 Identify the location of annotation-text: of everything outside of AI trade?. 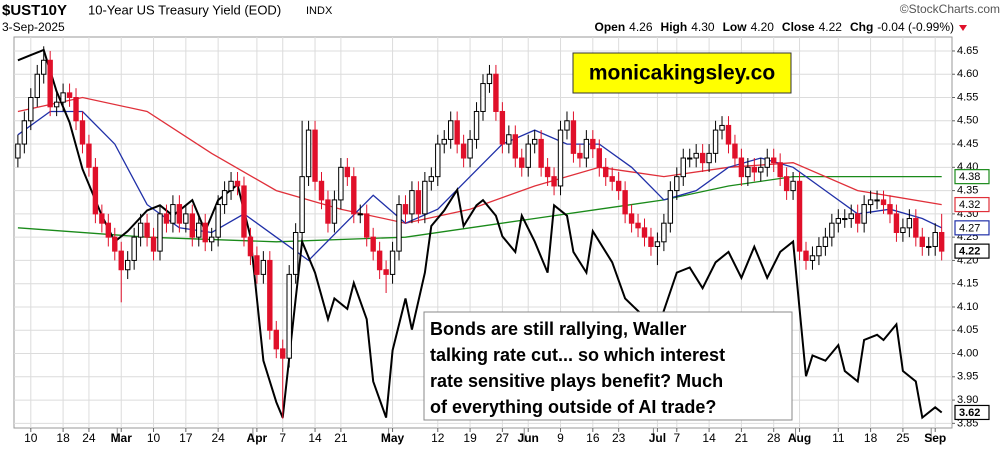
(573, 407).